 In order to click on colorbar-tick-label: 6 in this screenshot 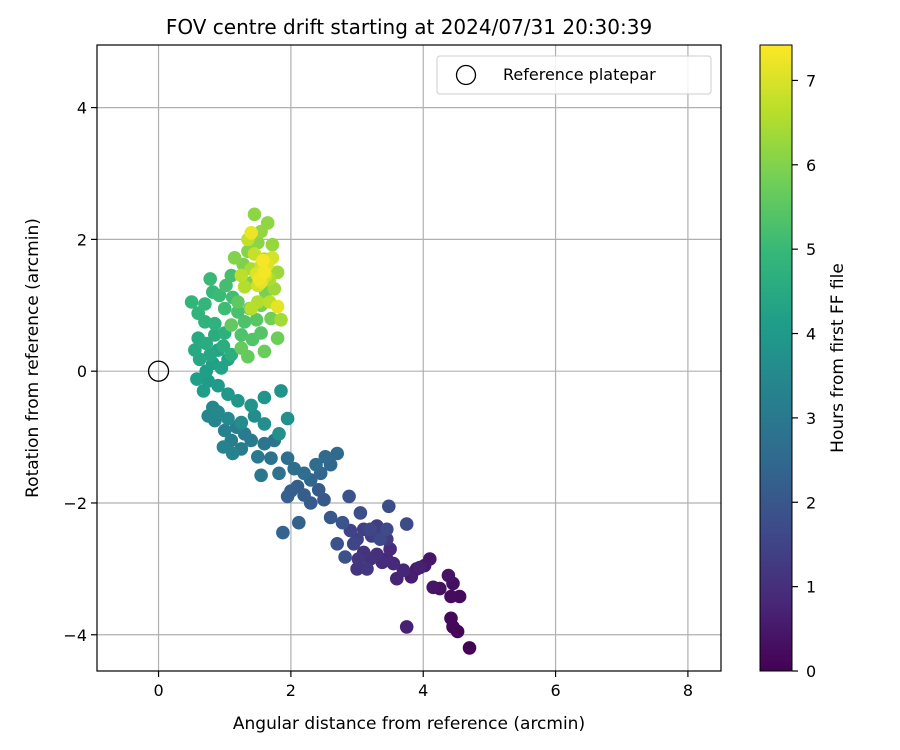, I will do `click(811, 165)`.